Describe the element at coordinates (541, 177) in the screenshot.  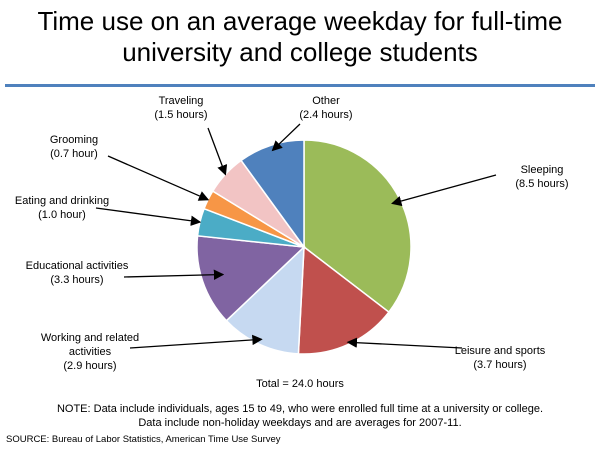
I see `label-sleeping: Sleeping (8.5 hours)` at that location.